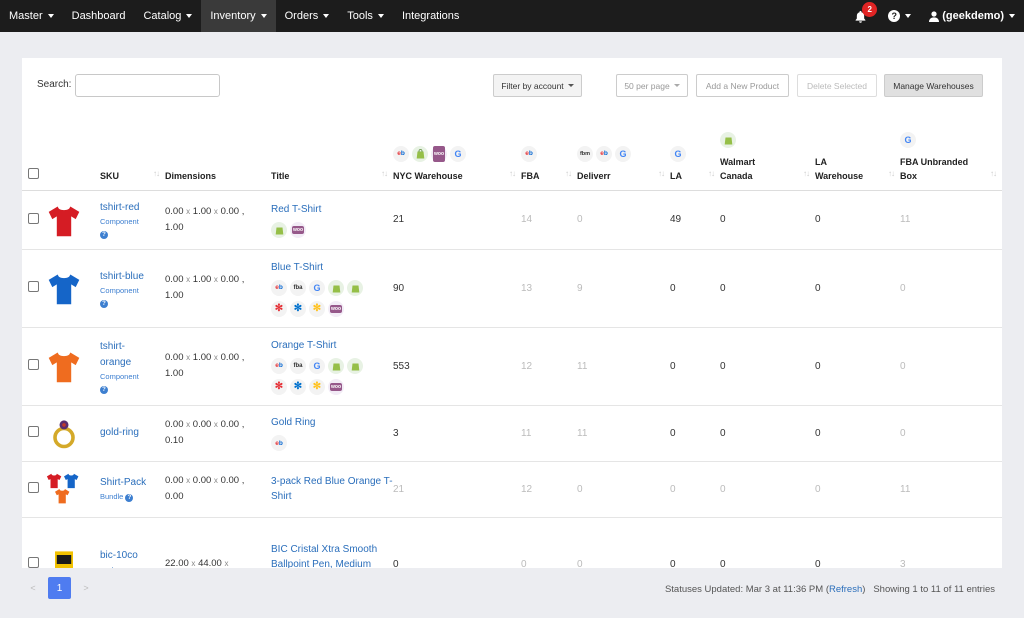 This screenshot has height=618, width=1024. What do you see at coordinates (837, 85) in the screenshot?
I see `delete-selected-button: Delete Selected` at bounding box center [837, 85].